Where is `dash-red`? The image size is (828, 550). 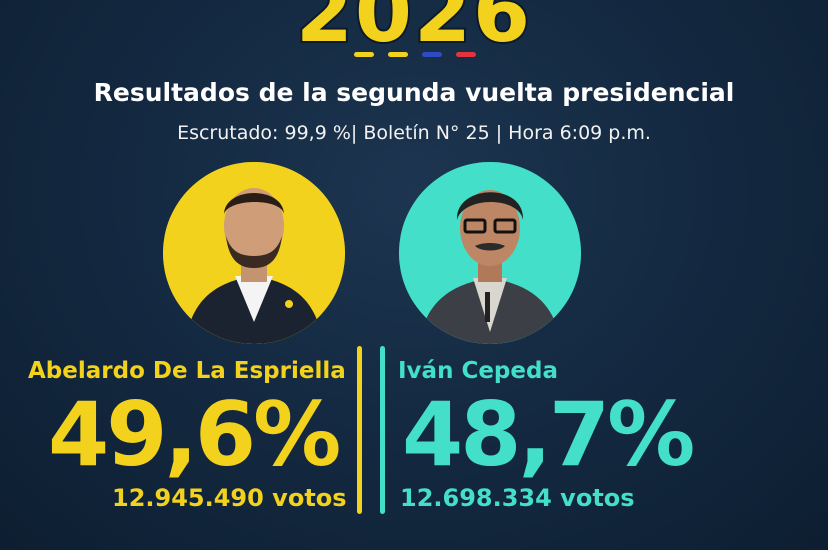
dash-red is located at coordinates (466, 54).